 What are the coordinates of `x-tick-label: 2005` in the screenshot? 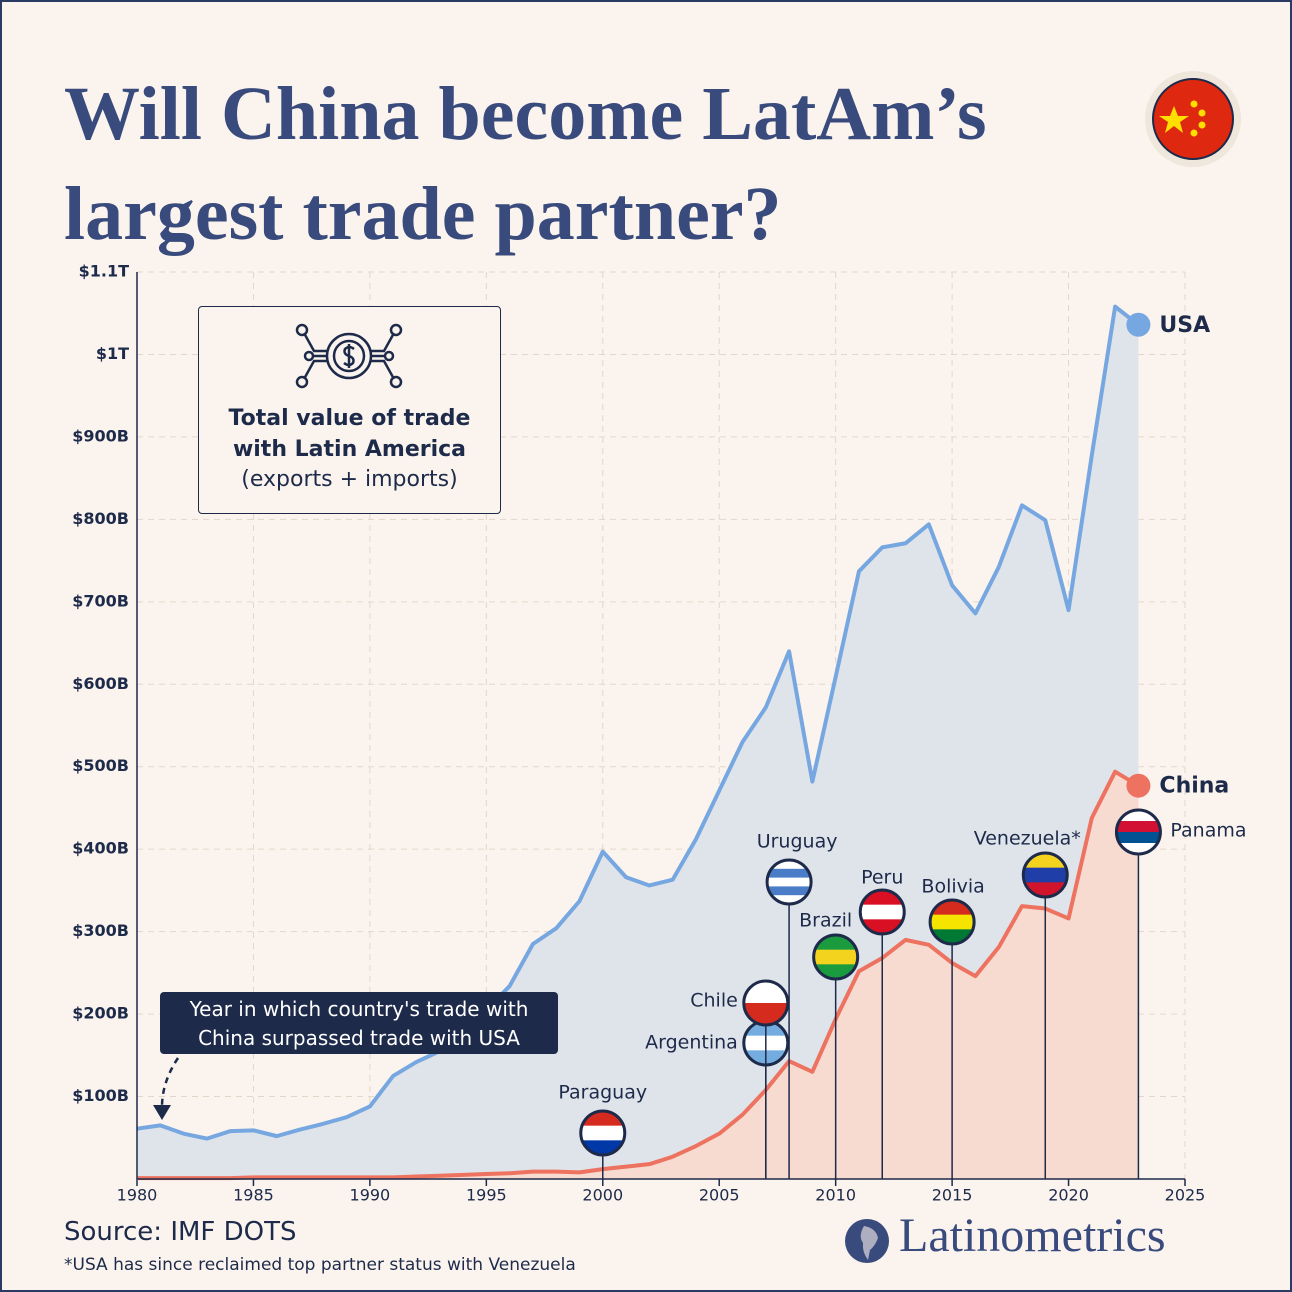 It's located at (719, 1195).